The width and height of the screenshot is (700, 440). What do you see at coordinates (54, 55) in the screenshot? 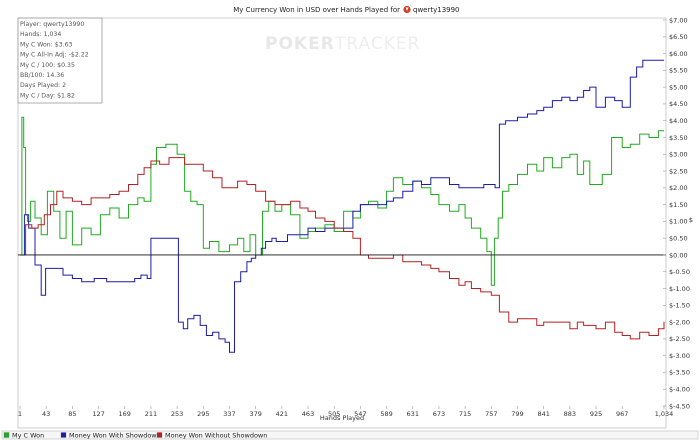
I see `stats-line: My C All-In Adj: -$2.22` at bounding box center [54, 55].